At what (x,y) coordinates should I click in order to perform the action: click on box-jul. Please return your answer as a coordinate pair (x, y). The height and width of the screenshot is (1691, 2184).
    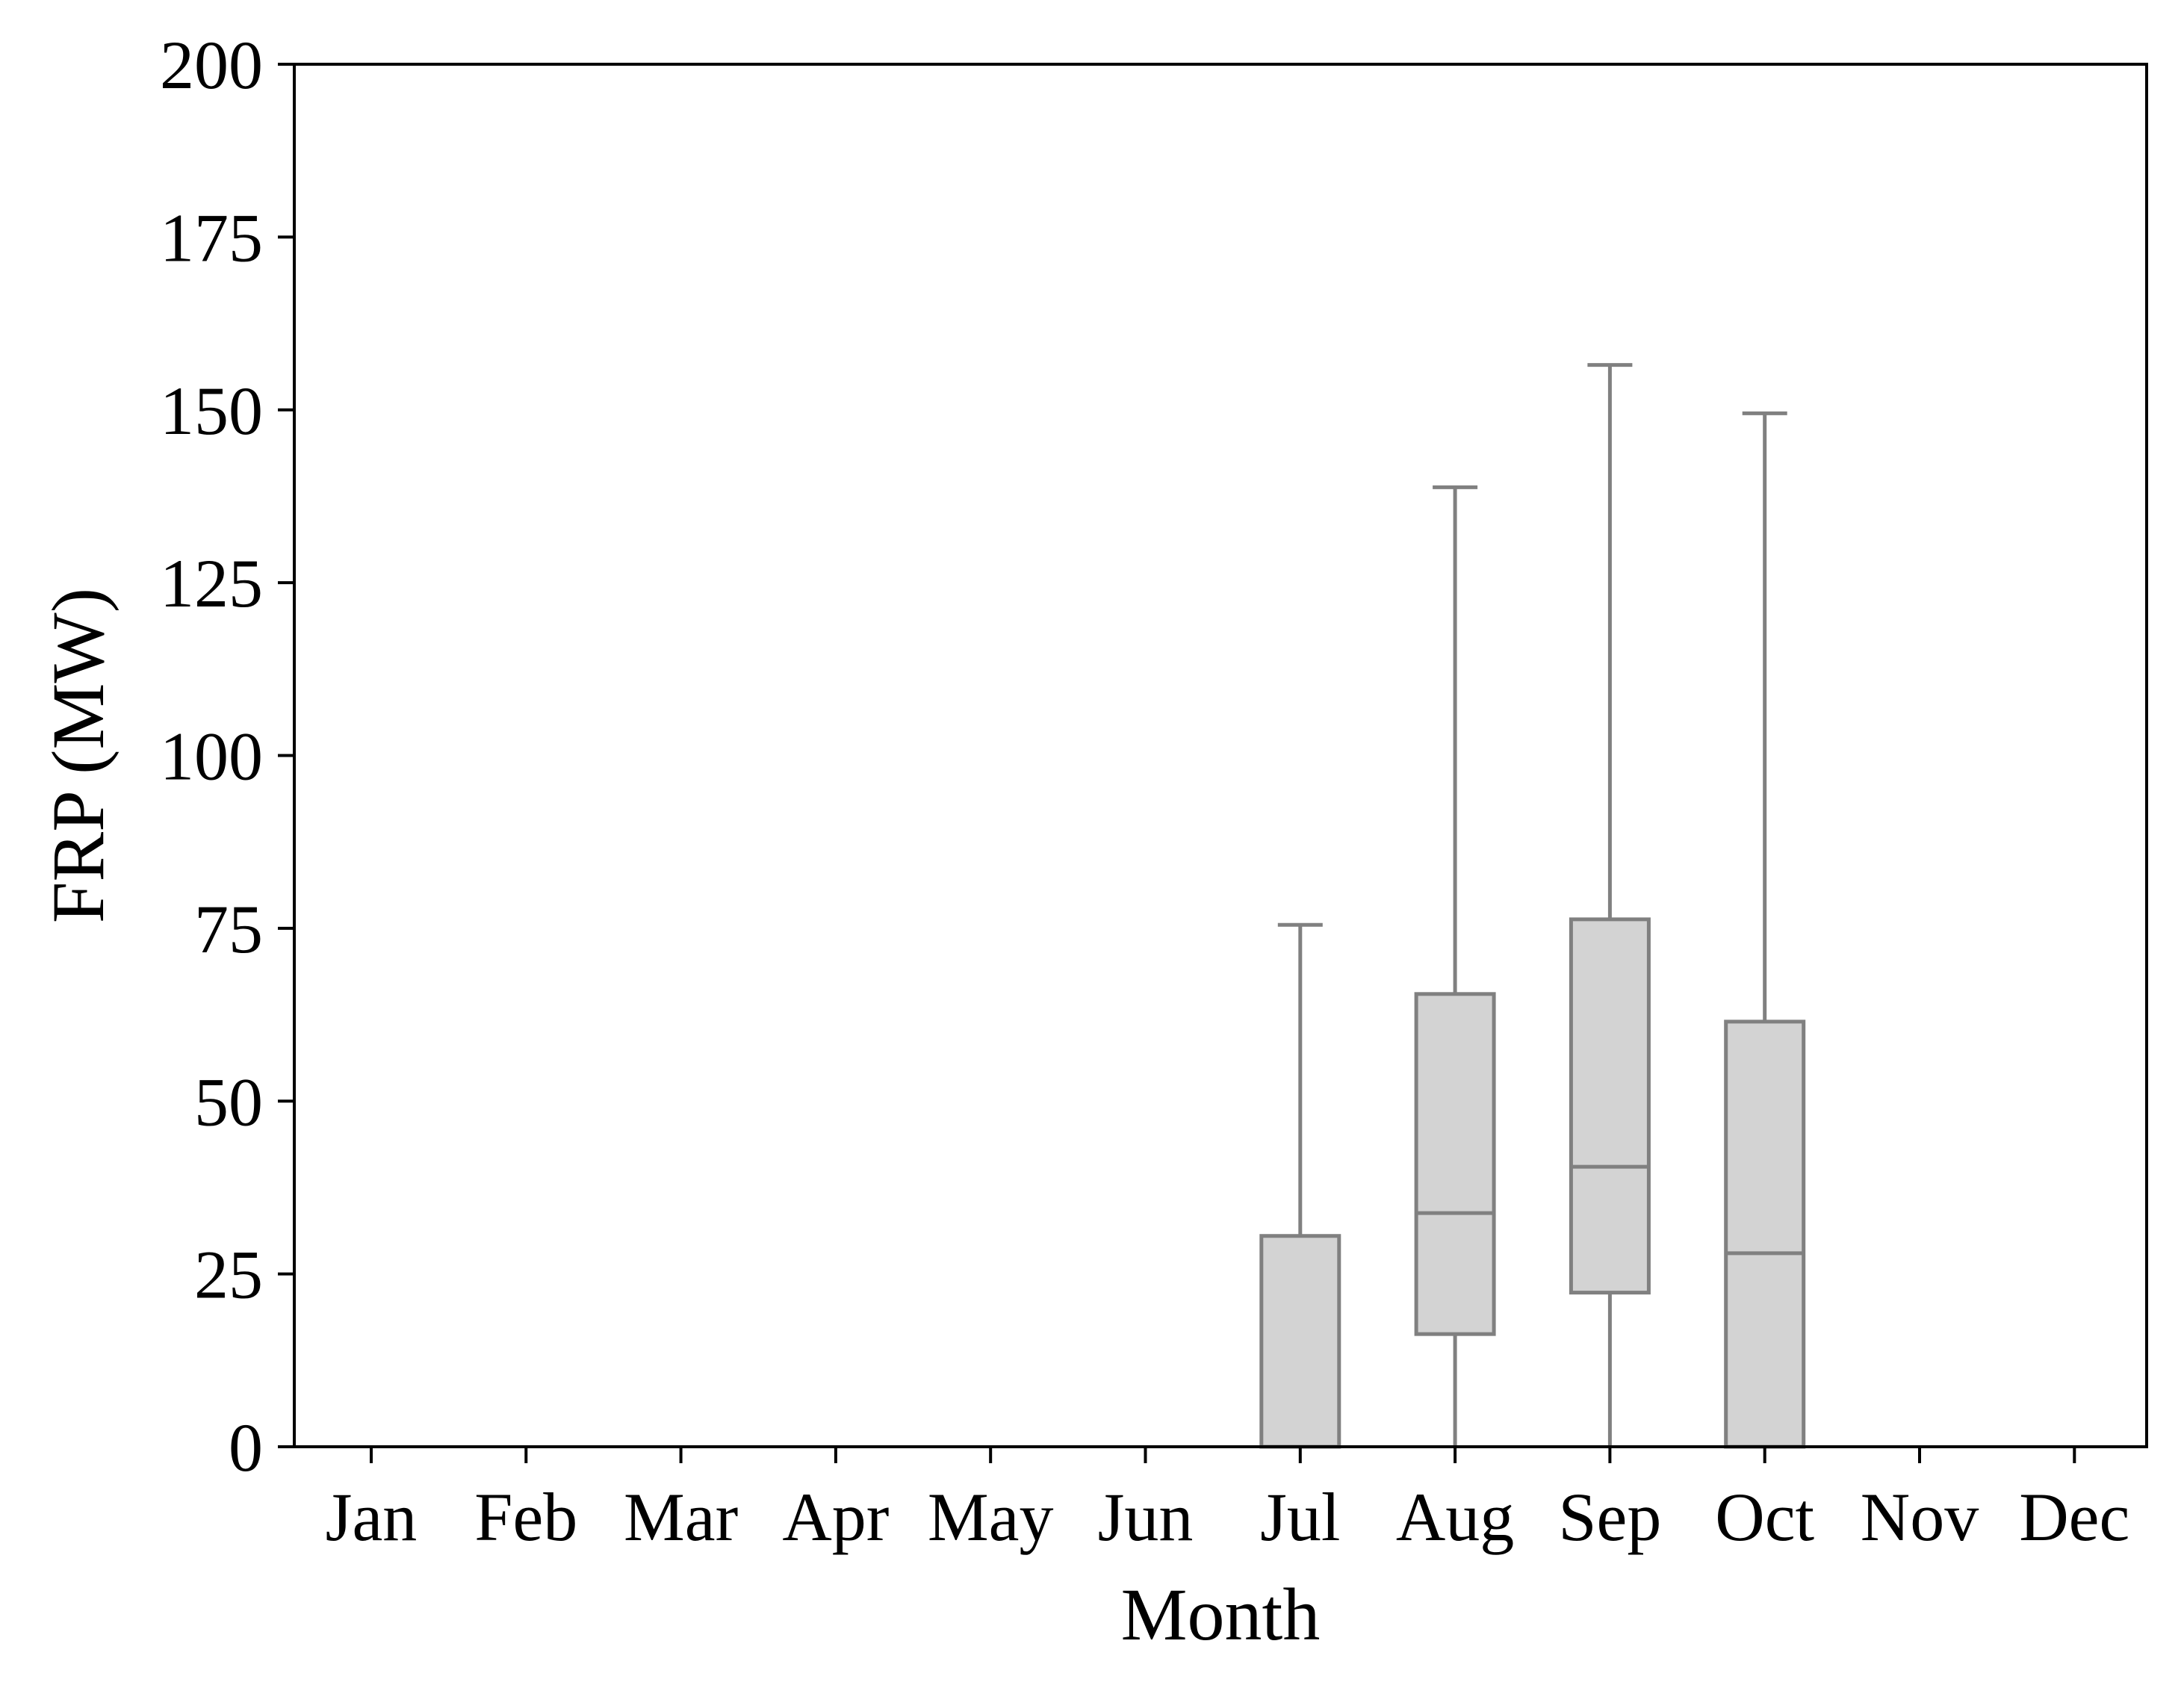
    Looking at the image, I should click on (1300, 1185).